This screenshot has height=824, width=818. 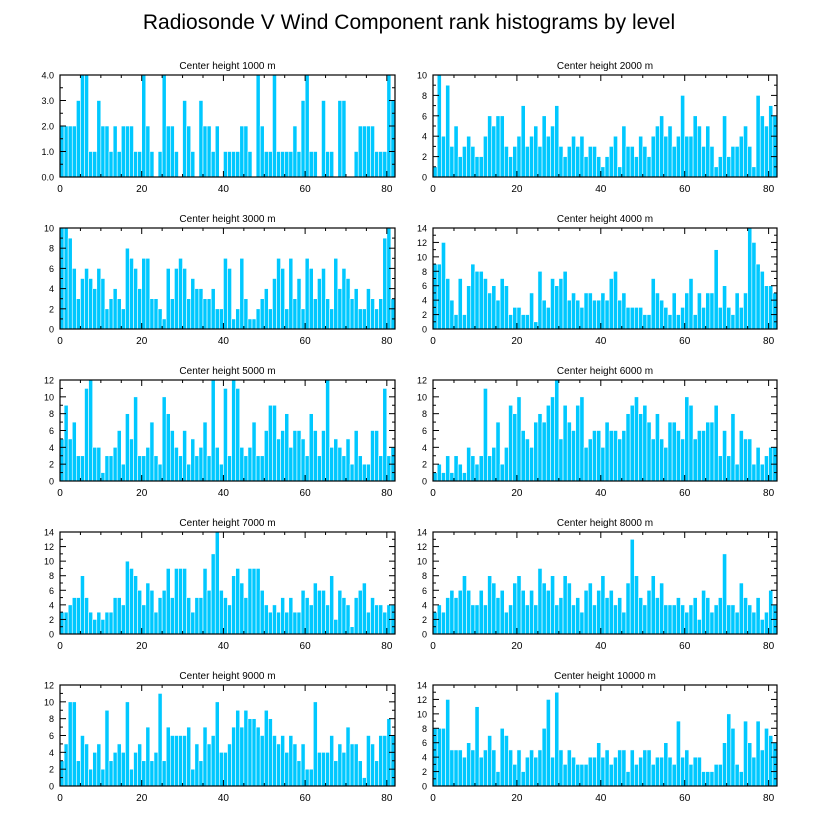 I want to click on panel-title: Center height 10000 m, so click(x=605, y=676).